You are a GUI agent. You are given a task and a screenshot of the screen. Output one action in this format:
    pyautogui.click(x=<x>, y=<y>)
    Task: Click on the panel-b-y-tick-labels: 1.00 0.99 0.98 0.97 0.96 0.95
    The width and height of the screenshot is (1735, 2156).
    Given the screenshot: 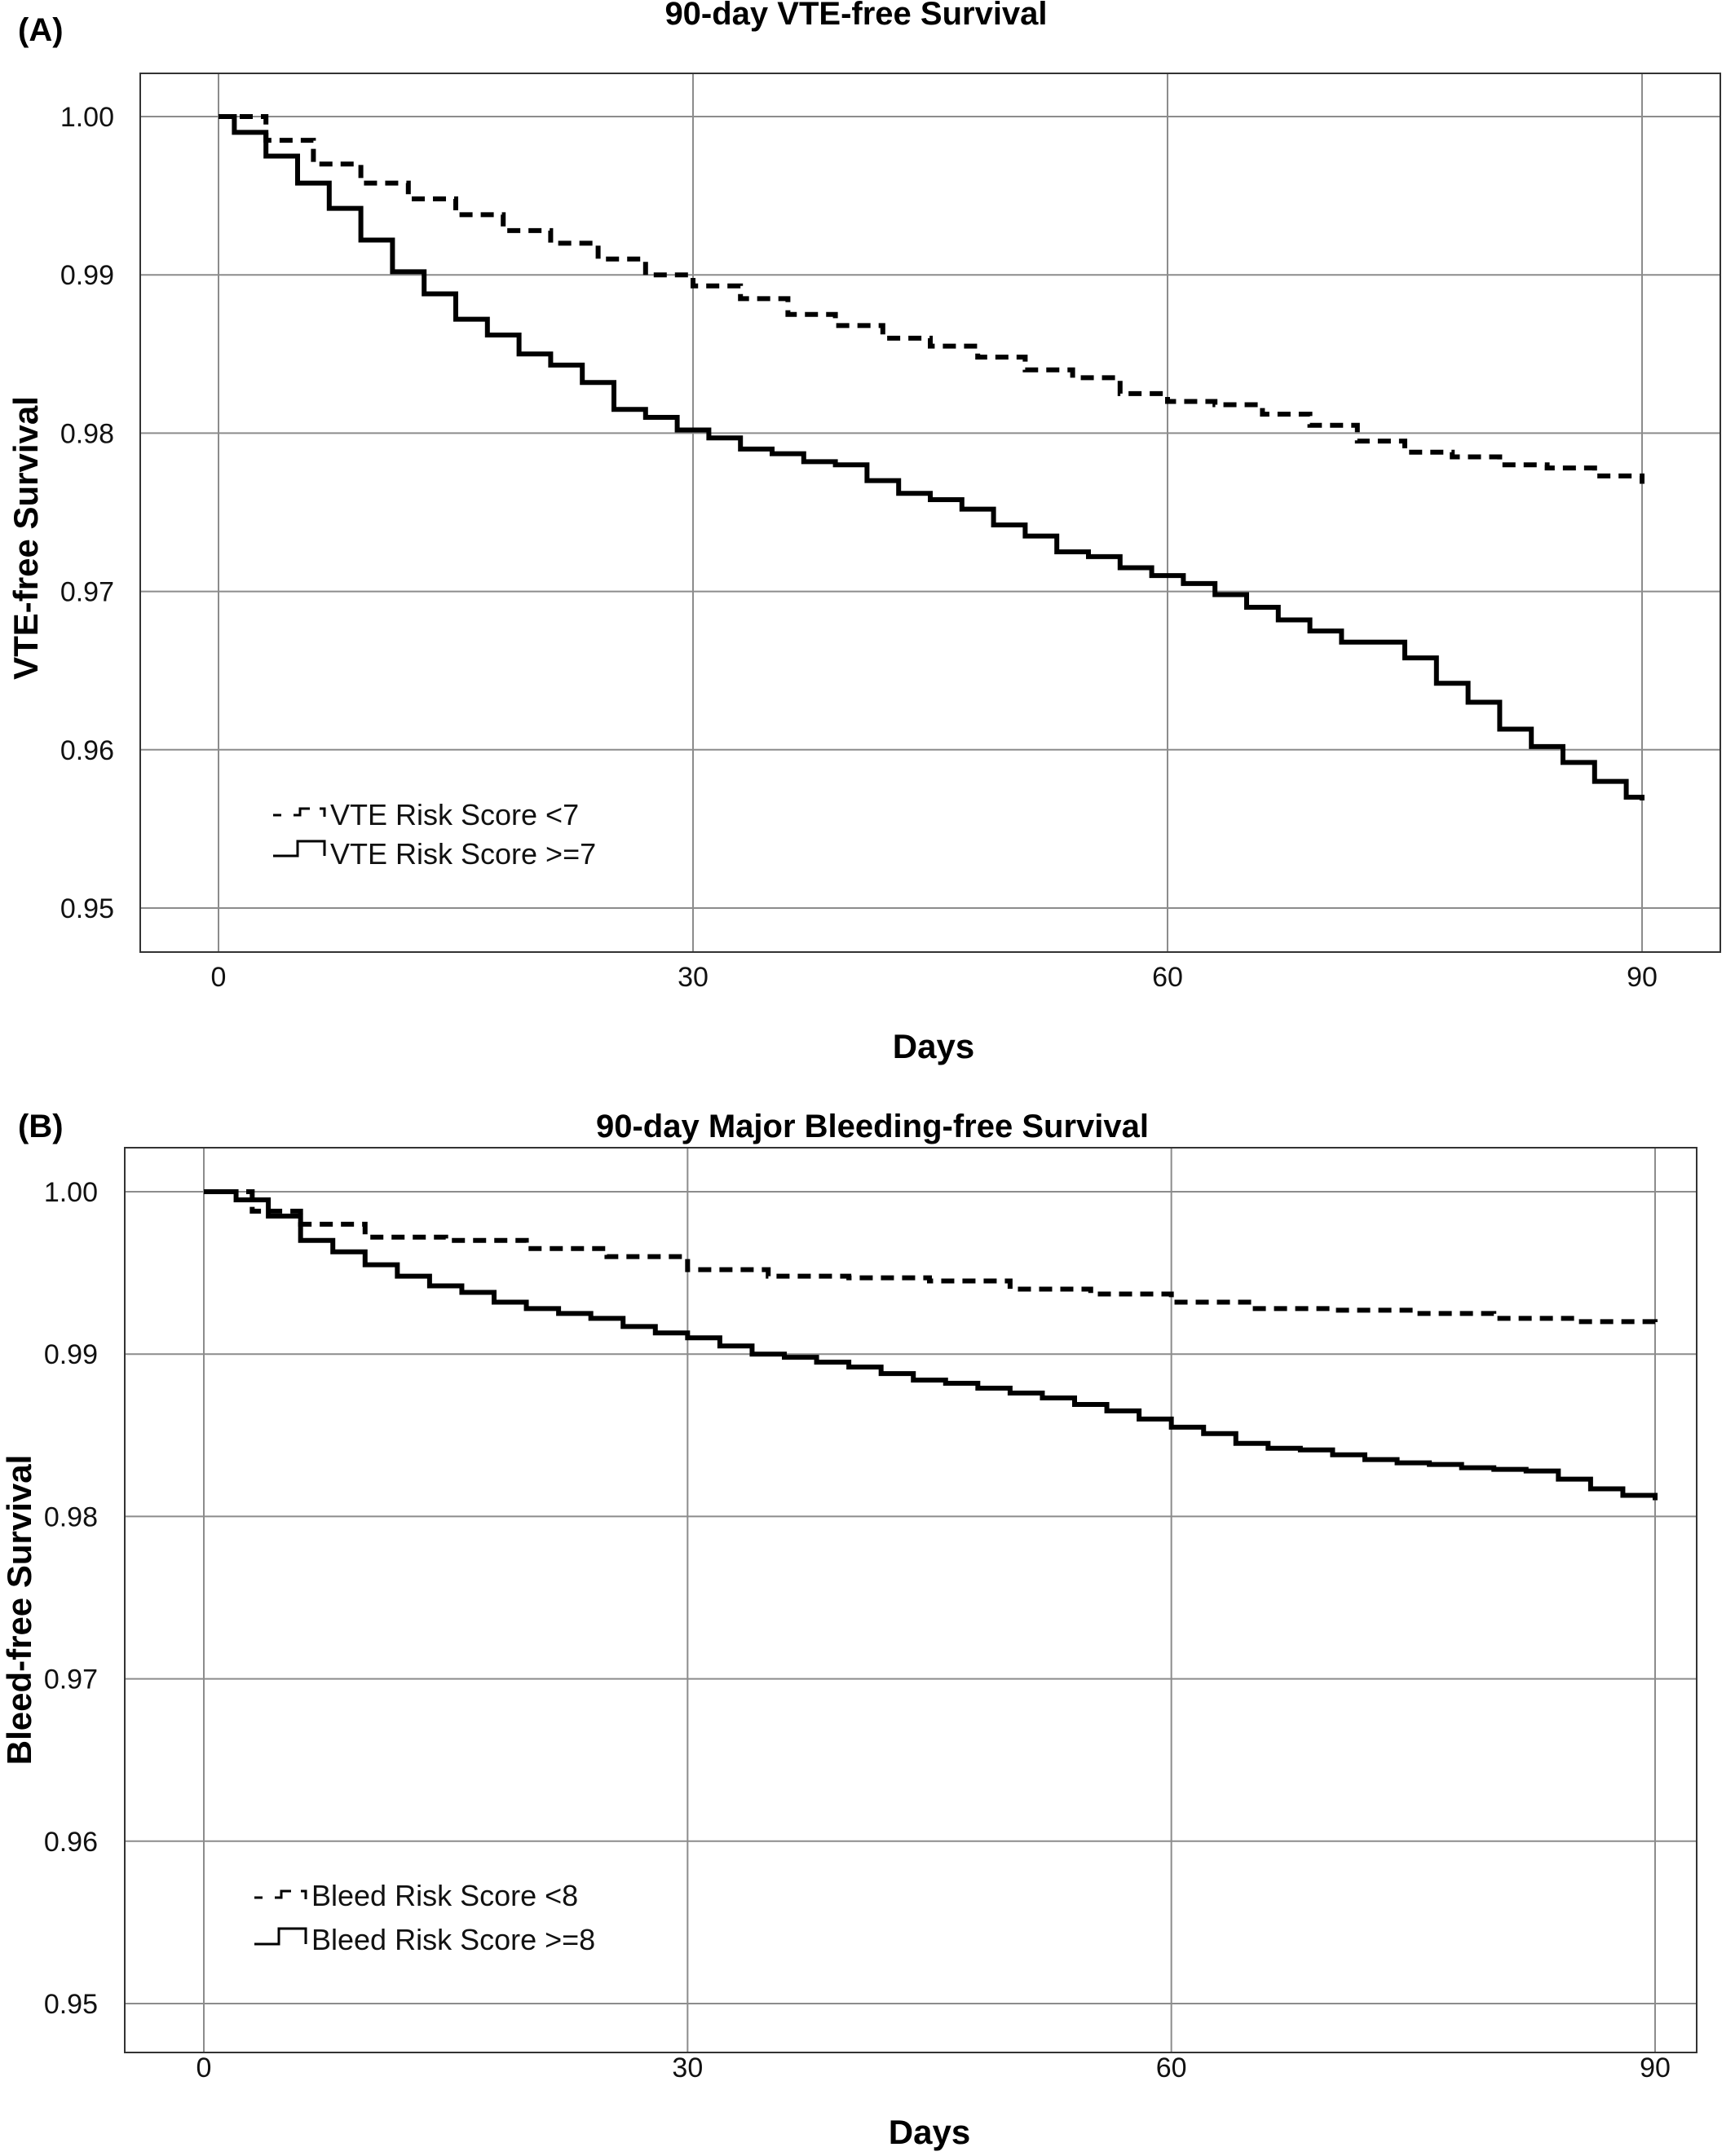 What is the action you would take?
    pyautogui.click(x=71, y=1598)
    